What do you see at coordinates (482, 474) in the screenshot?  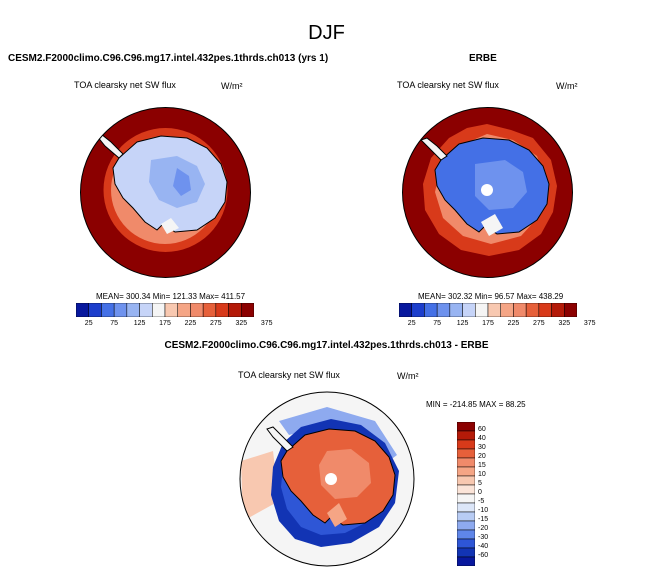 I see `diff-colorbar-tick: 10` at bounding box center [482, 474].